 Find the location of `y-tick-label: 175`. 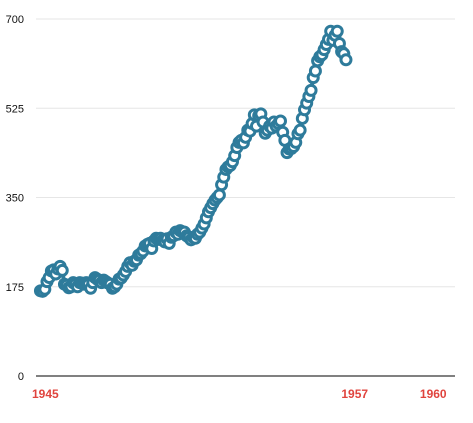

y-tick-label: 175 is located at coordinates (15, 288).